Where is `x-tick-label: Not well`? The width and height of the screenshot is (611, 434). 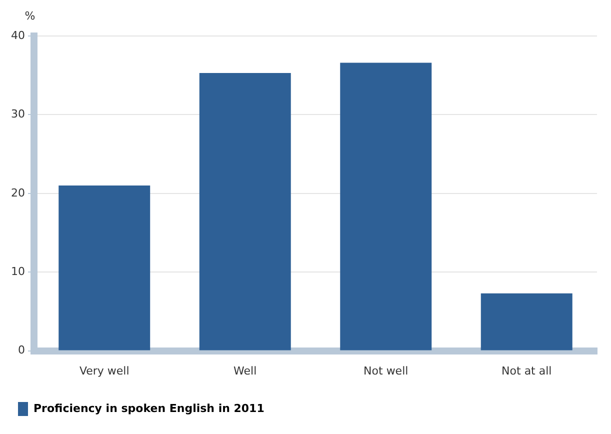 x-tick-label: Not well is located at coordinates (386, 371).